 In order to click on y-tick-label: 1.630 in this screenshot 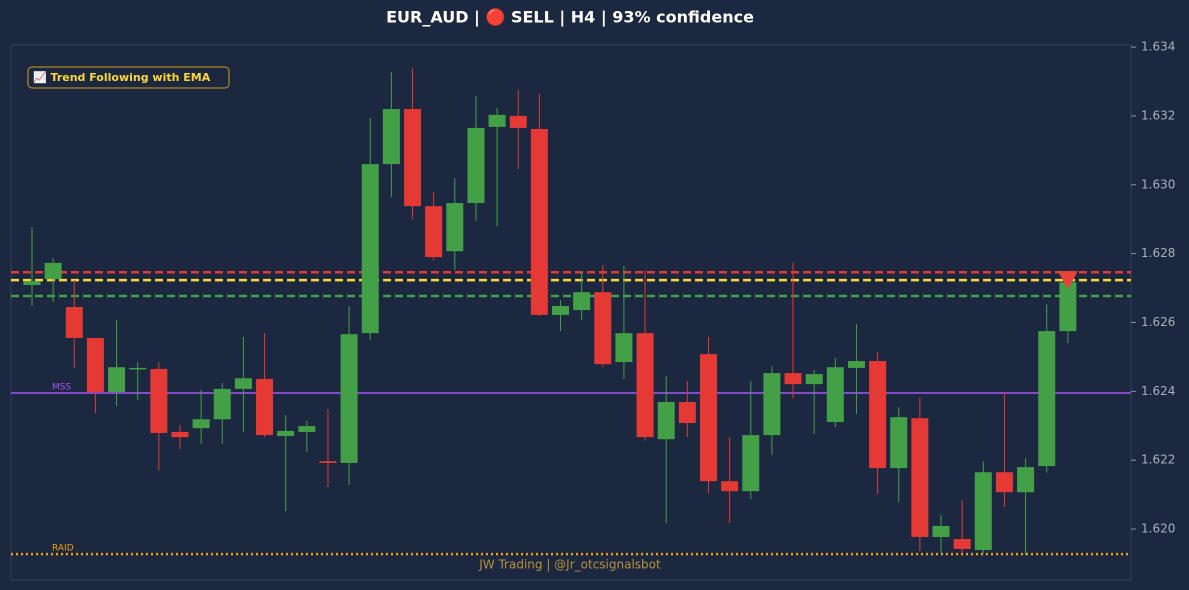, I will do `click(1158, 184)`.